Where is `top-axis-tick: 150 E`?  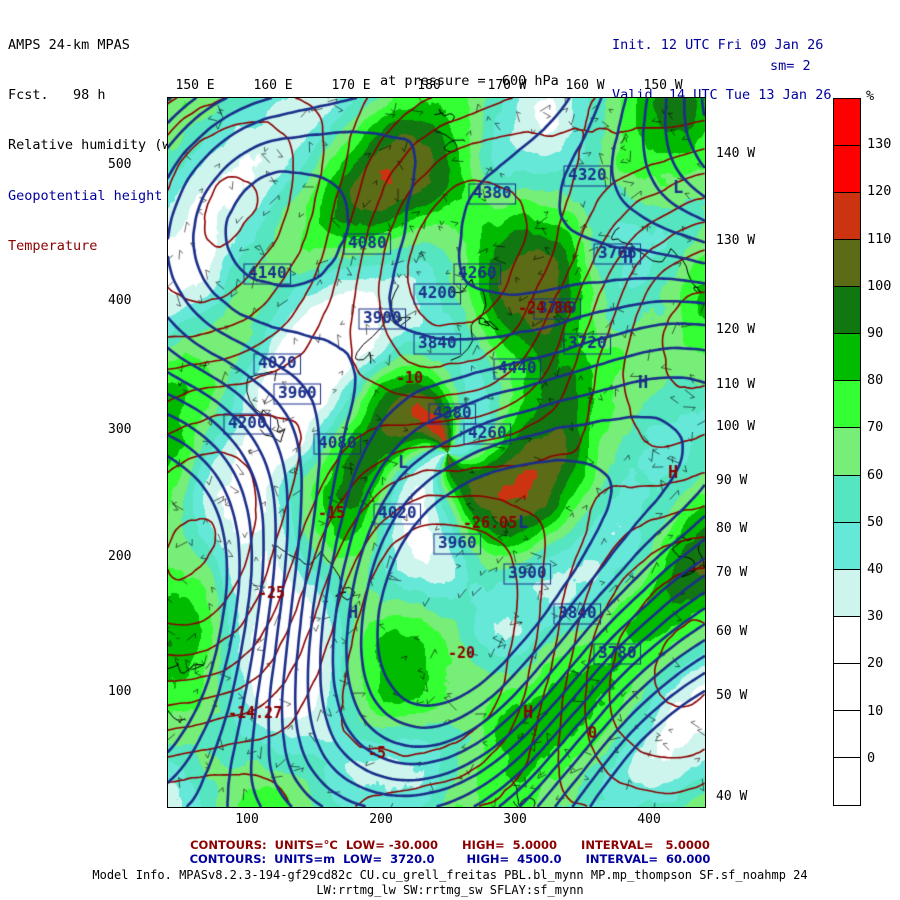
top-axis-tick: 150 E is located at coordinates (195, 85).